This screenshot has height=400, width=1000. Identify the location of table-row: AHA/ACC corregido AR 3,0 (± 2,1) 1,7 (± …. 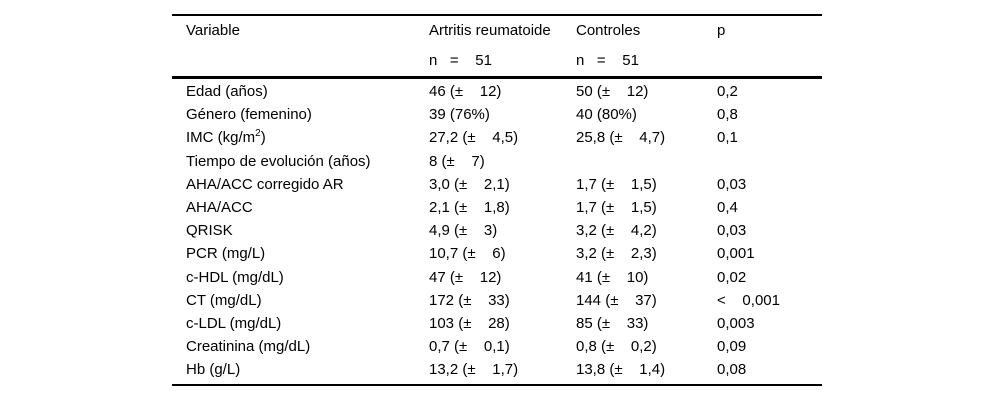
(497, 184).